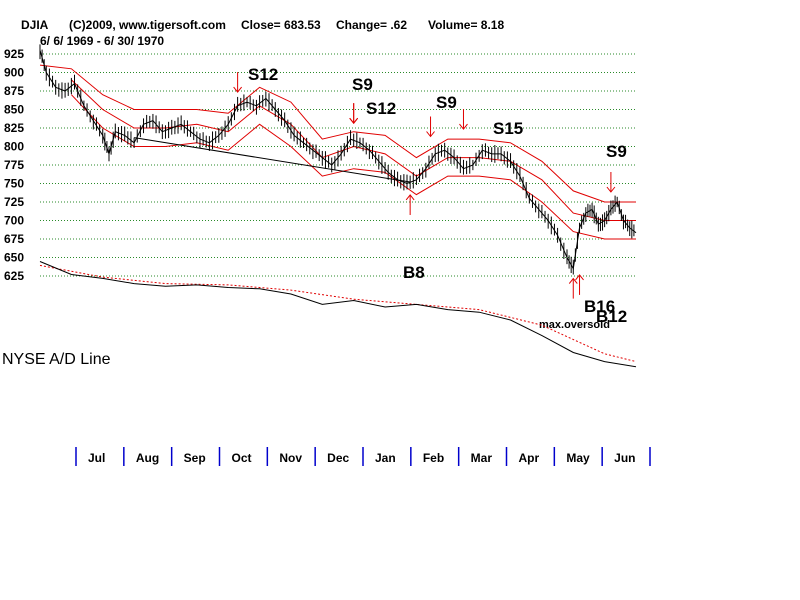 The height and width of the screenshot is (600, 800). I want to click on header-close: Close= 683.53, so click(281, 25).